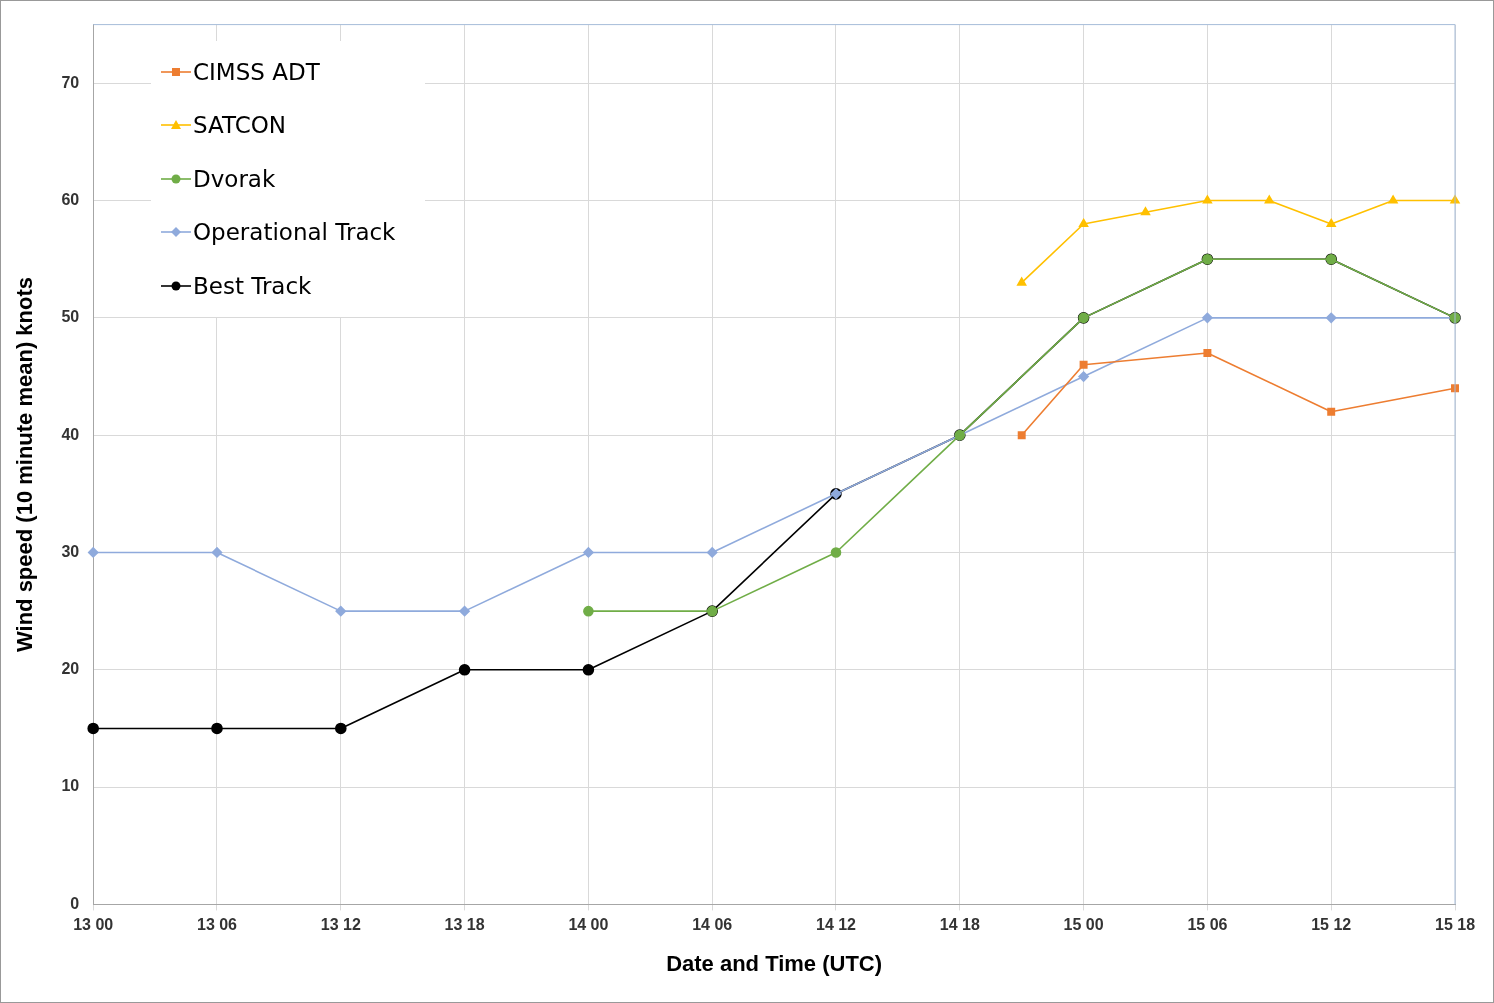 The width and height of the screenshot is (1494, 1003). Describe the element at coordinates (464, 925) in the screenshot. I see `x-tick-label: 13 18` at that location.